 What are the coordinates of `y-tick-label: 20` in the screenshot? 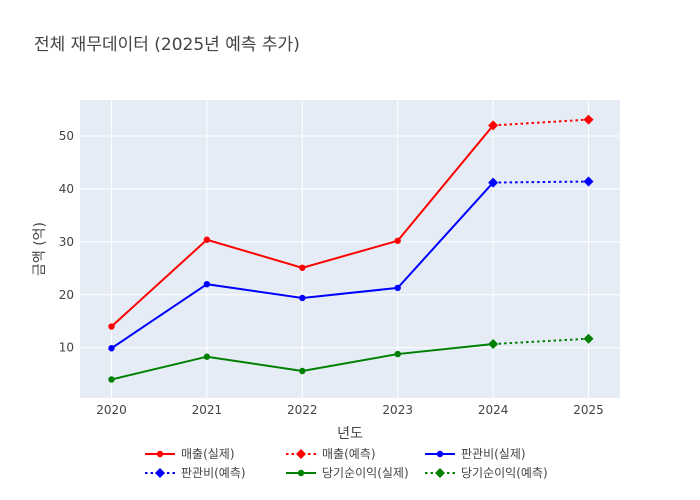 It's located at (66, 295).